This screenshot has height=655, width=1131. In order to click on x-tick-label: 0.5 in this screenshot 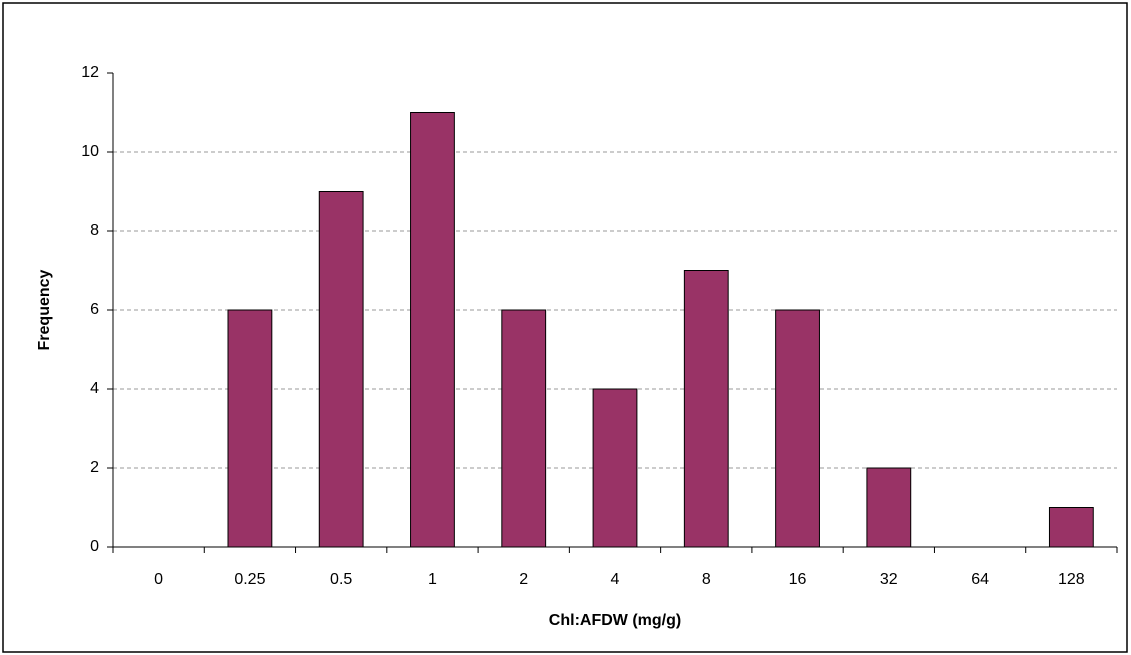, I will do `click(341, 579)`.